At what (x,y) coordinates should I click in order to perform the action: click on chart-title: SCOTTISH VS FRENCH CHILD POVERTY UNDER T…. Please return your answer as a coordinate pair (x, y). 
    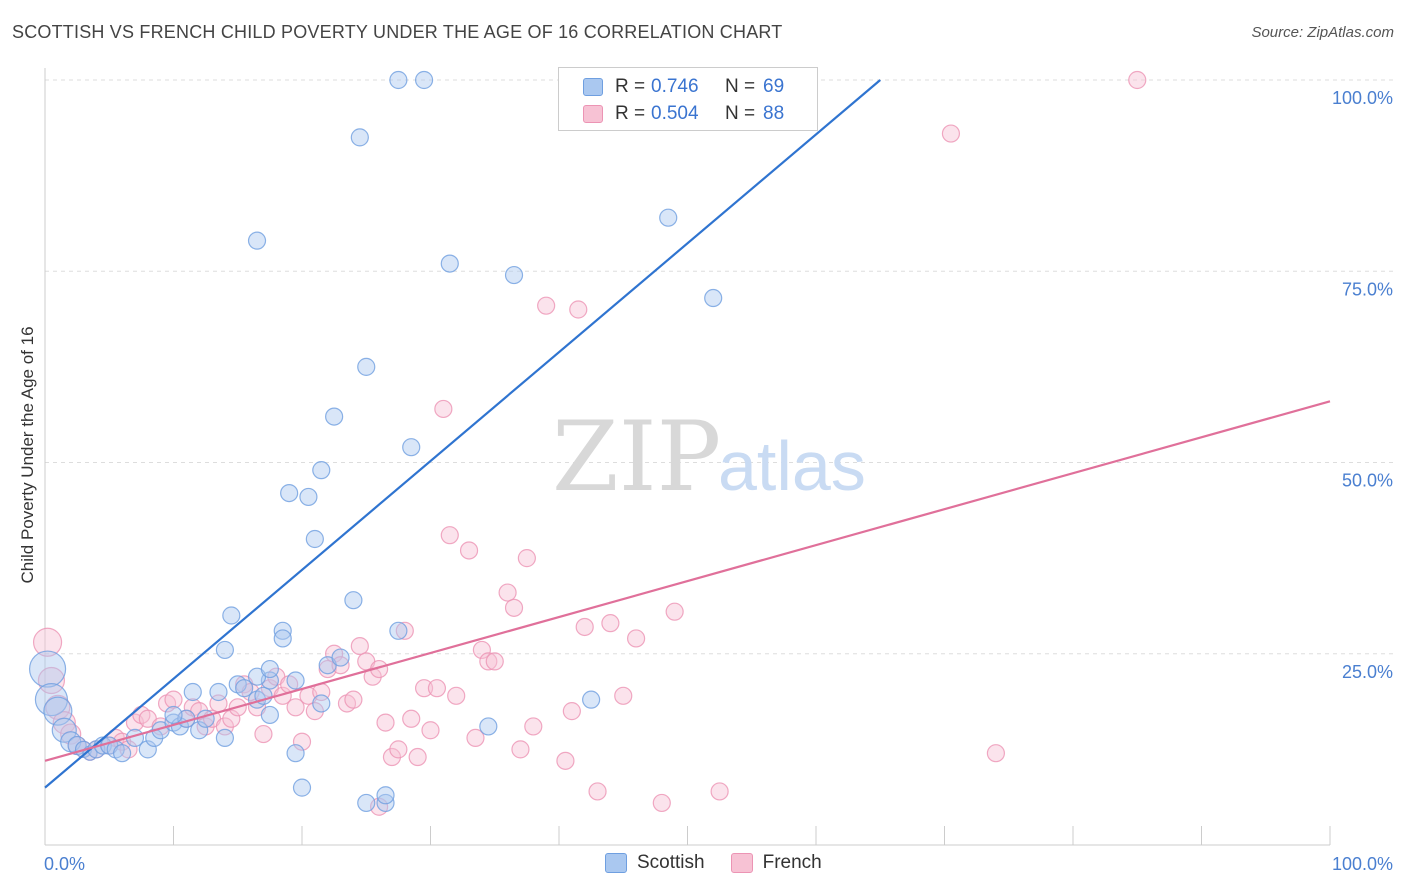
    Looking at the image, I should click on (397, 32).